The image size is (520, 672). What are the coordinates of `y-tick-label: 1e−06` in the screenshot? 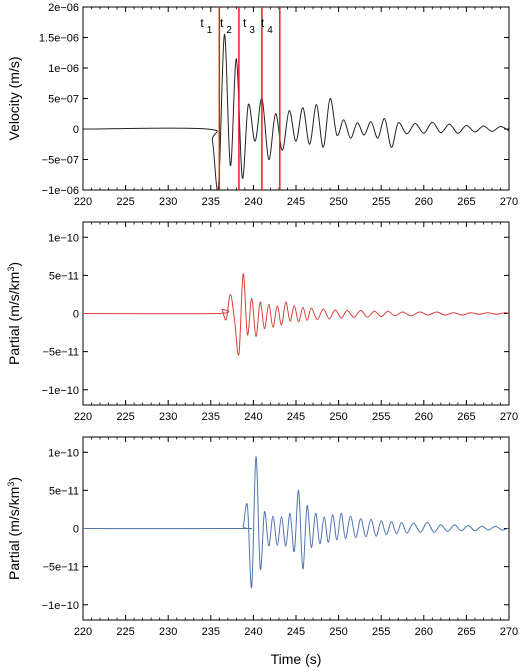 It's located at (63, 69).